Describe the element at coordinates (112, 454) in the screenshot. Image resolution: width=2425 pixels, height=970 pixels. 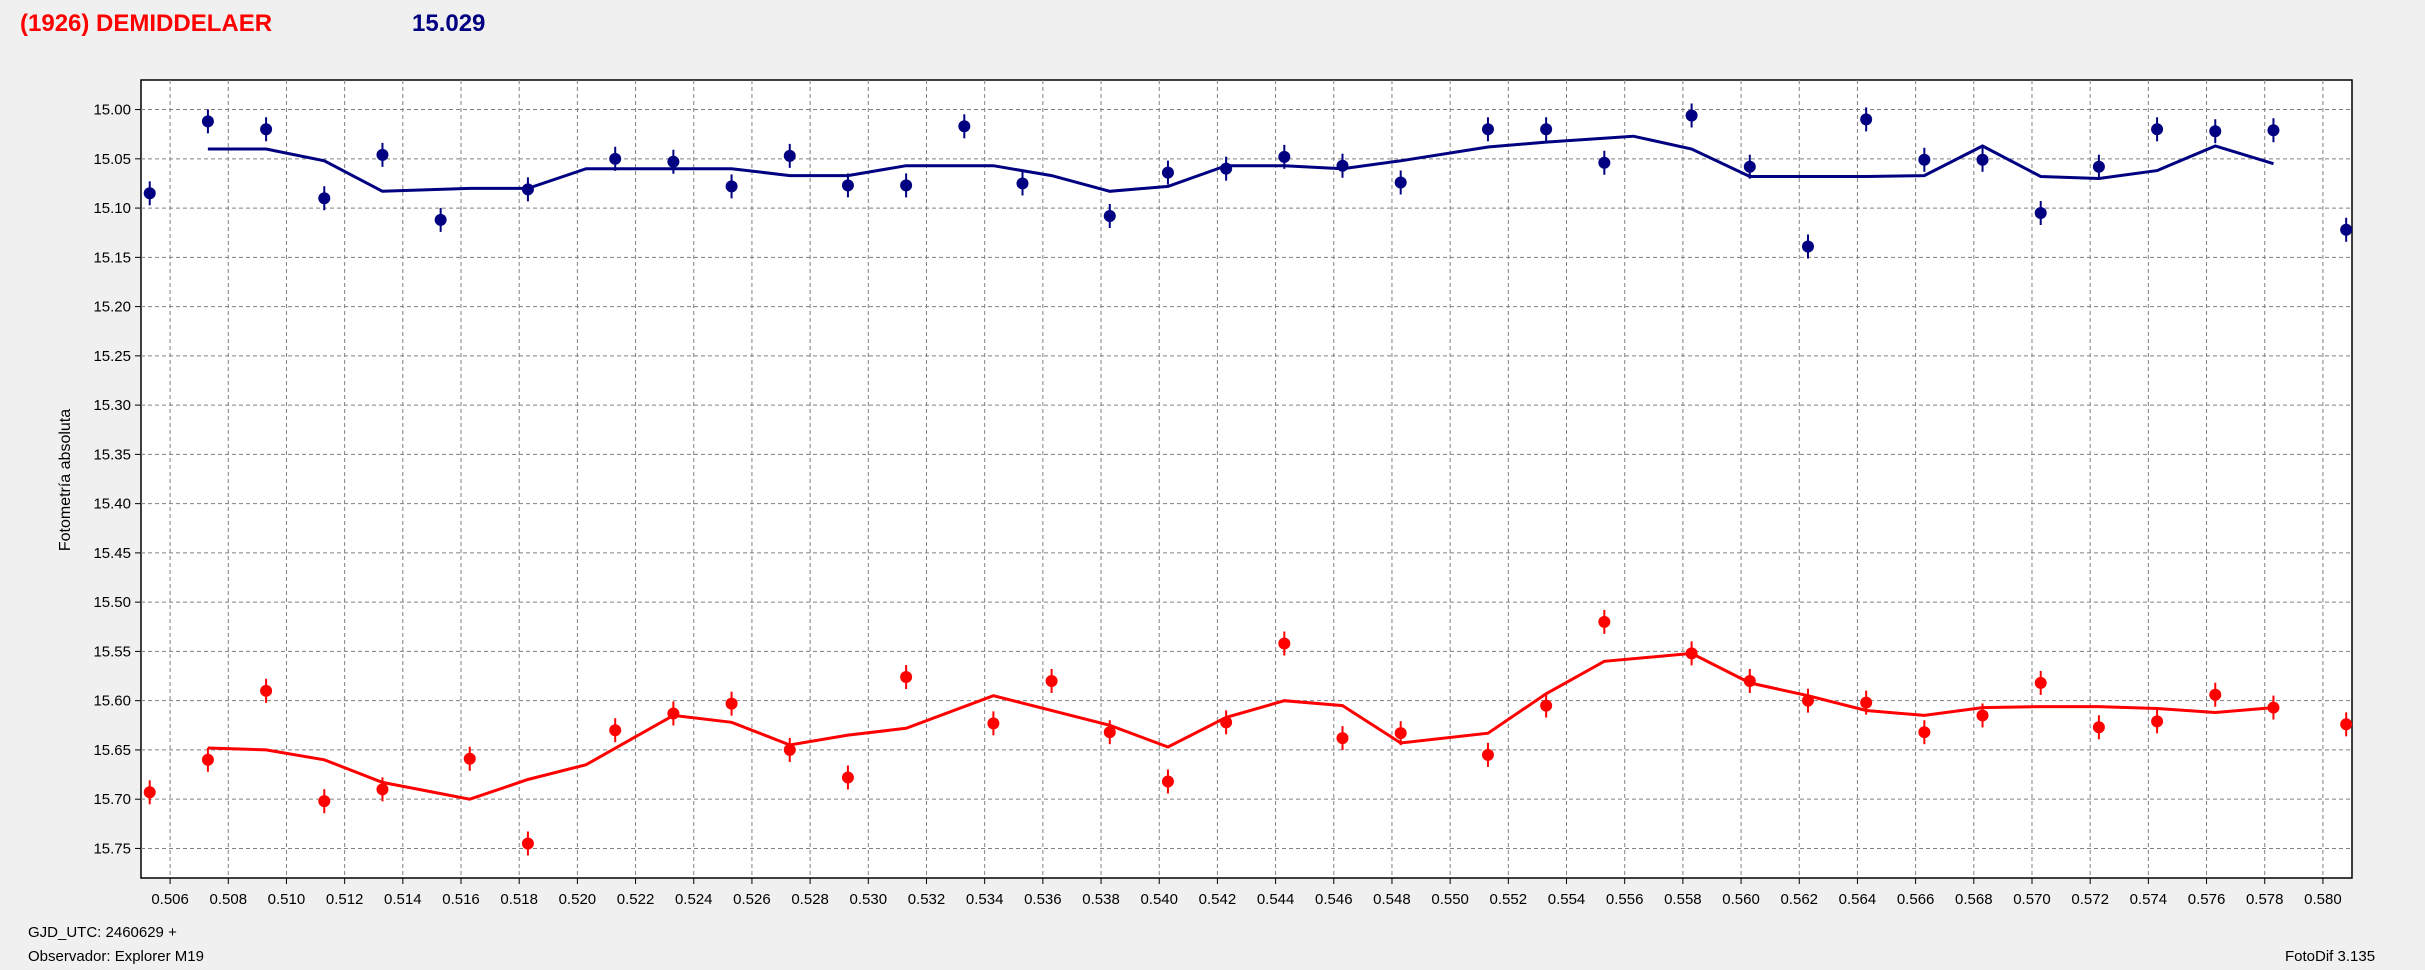
I see `y-tick-label: 15.35` at that location.